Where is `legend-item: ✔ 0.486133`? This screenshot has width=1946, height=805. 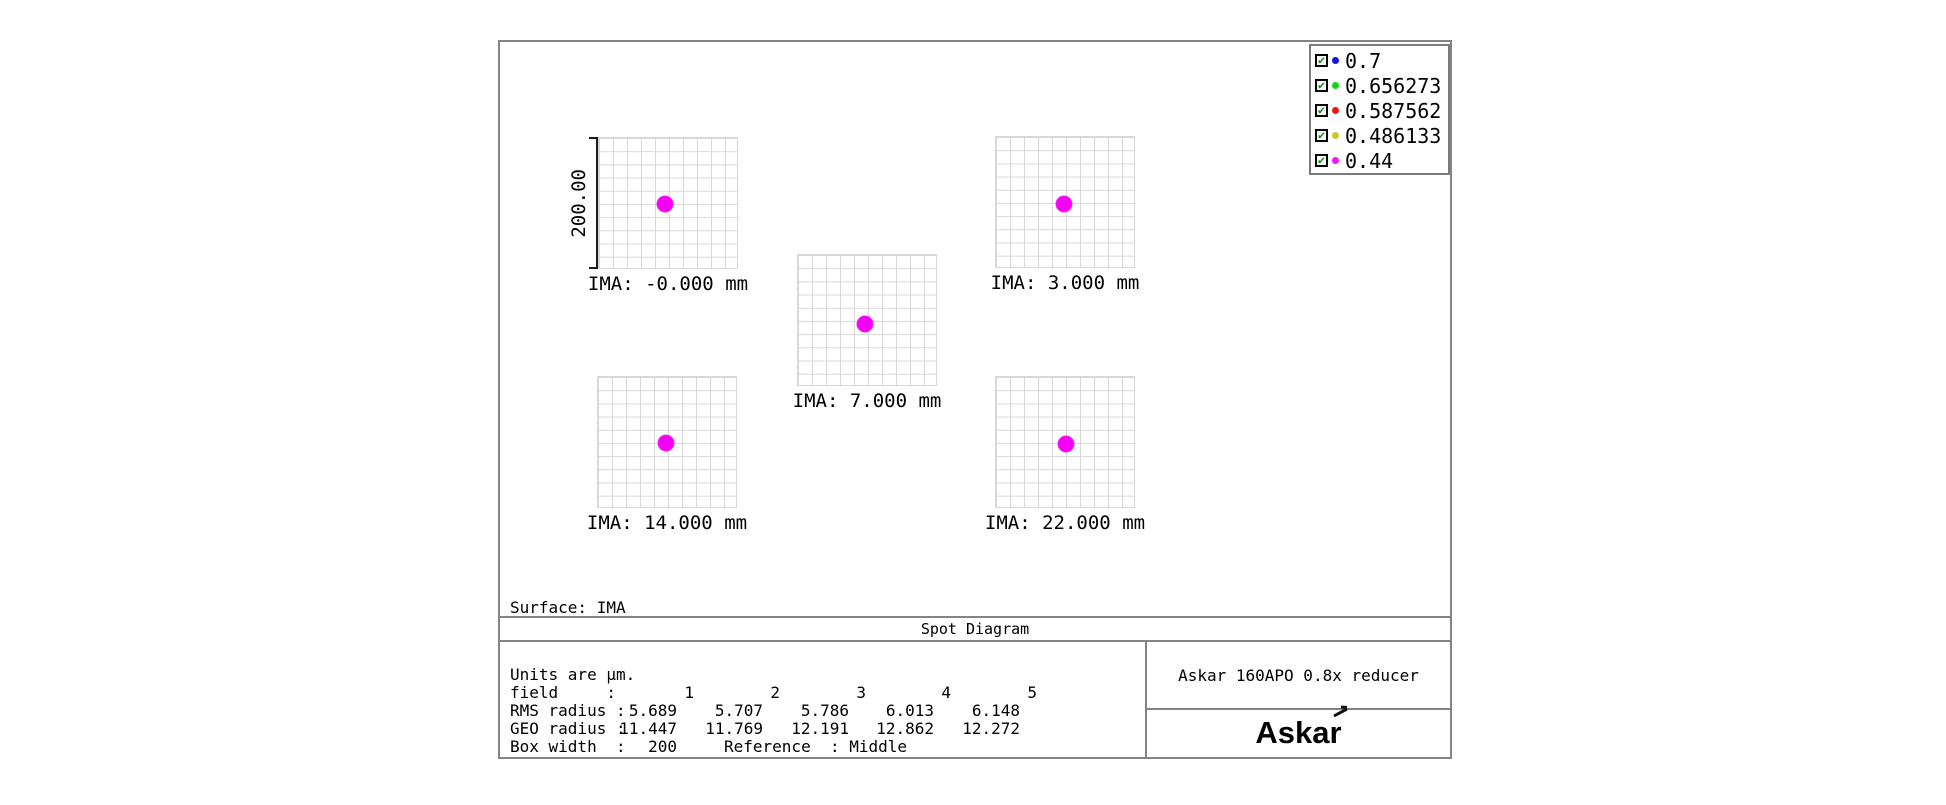 legend-item: ✔ 0.486133 is located at coordinates (1381, 135).